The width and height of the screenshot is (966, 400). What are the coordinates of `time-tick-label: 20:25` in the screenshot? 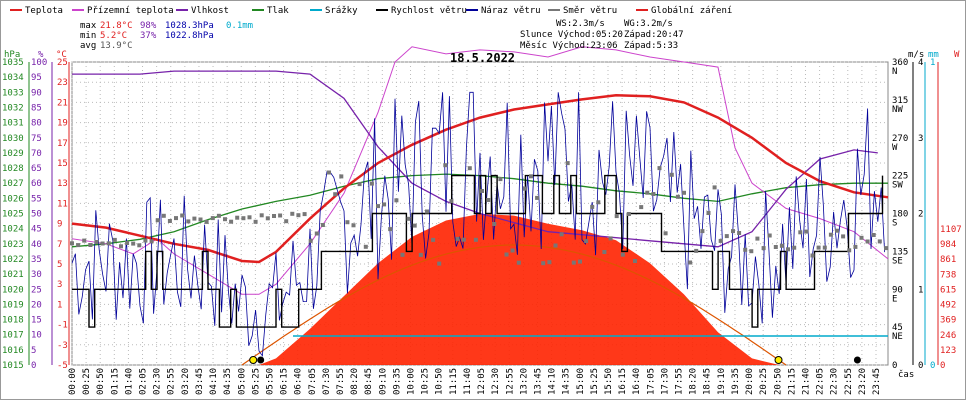 It's located at (764, 381).